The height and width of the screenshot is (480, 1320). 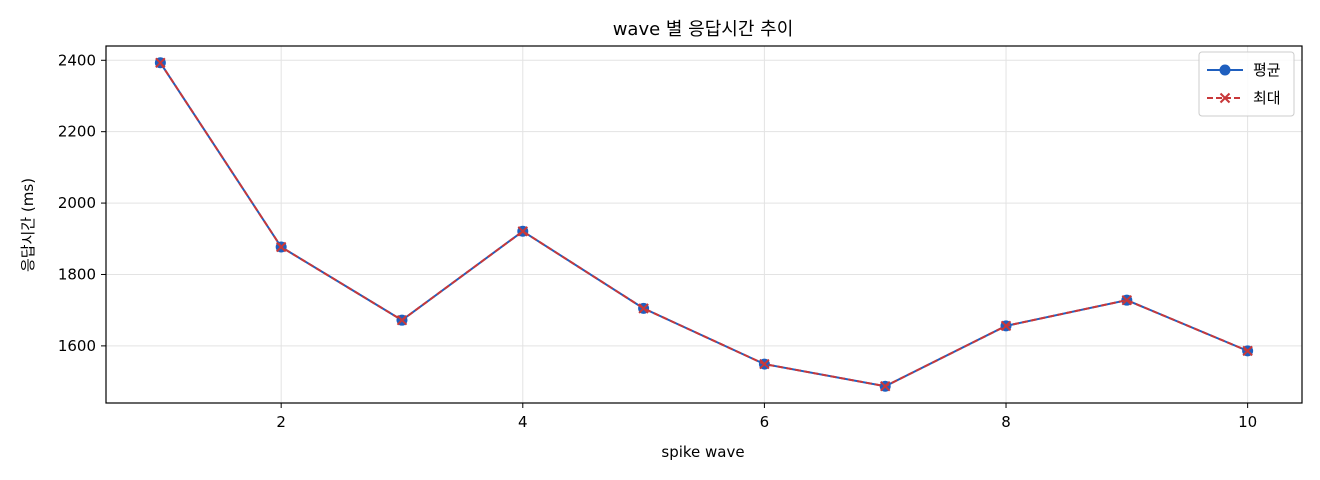 I want to click on y-tick-label: 2000, so click(x=77, y=203).